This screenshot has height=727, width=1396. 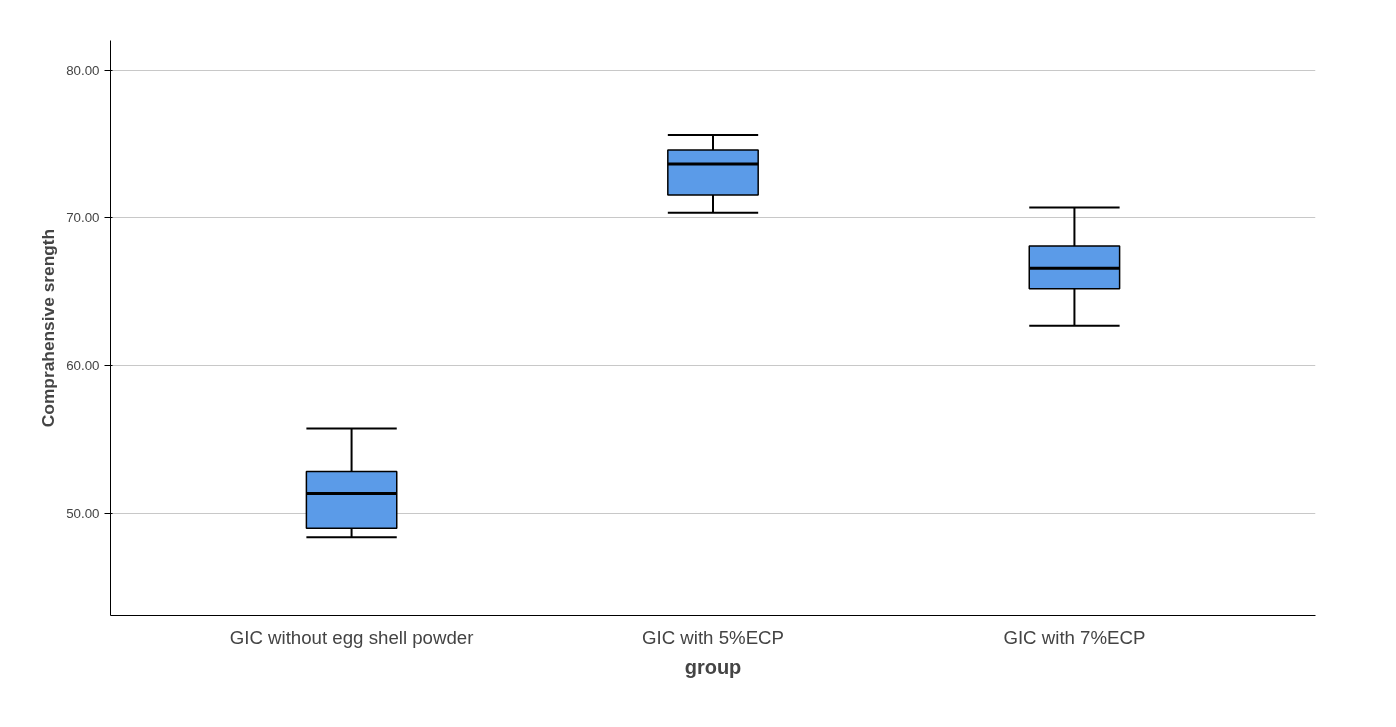 I want to click on x-tick-label: GIC without egg shell powder, so click(x=351, y=637).